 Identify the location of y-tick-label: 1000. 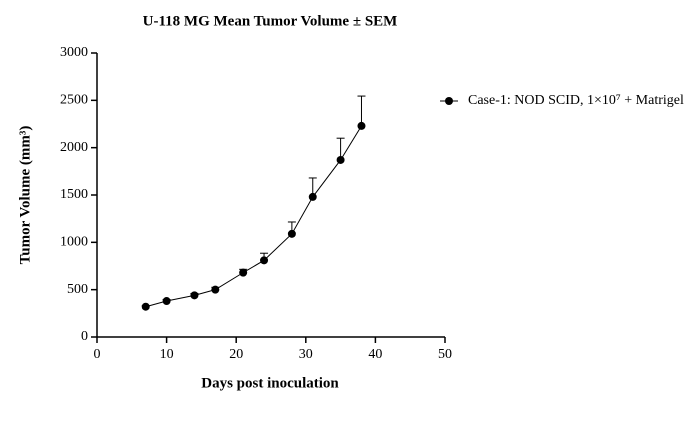
(74, 242).